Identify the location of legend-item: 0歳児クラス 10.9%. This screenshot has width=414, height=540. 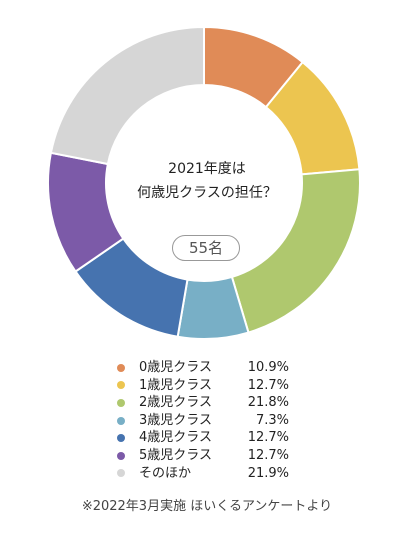
(212, 368).